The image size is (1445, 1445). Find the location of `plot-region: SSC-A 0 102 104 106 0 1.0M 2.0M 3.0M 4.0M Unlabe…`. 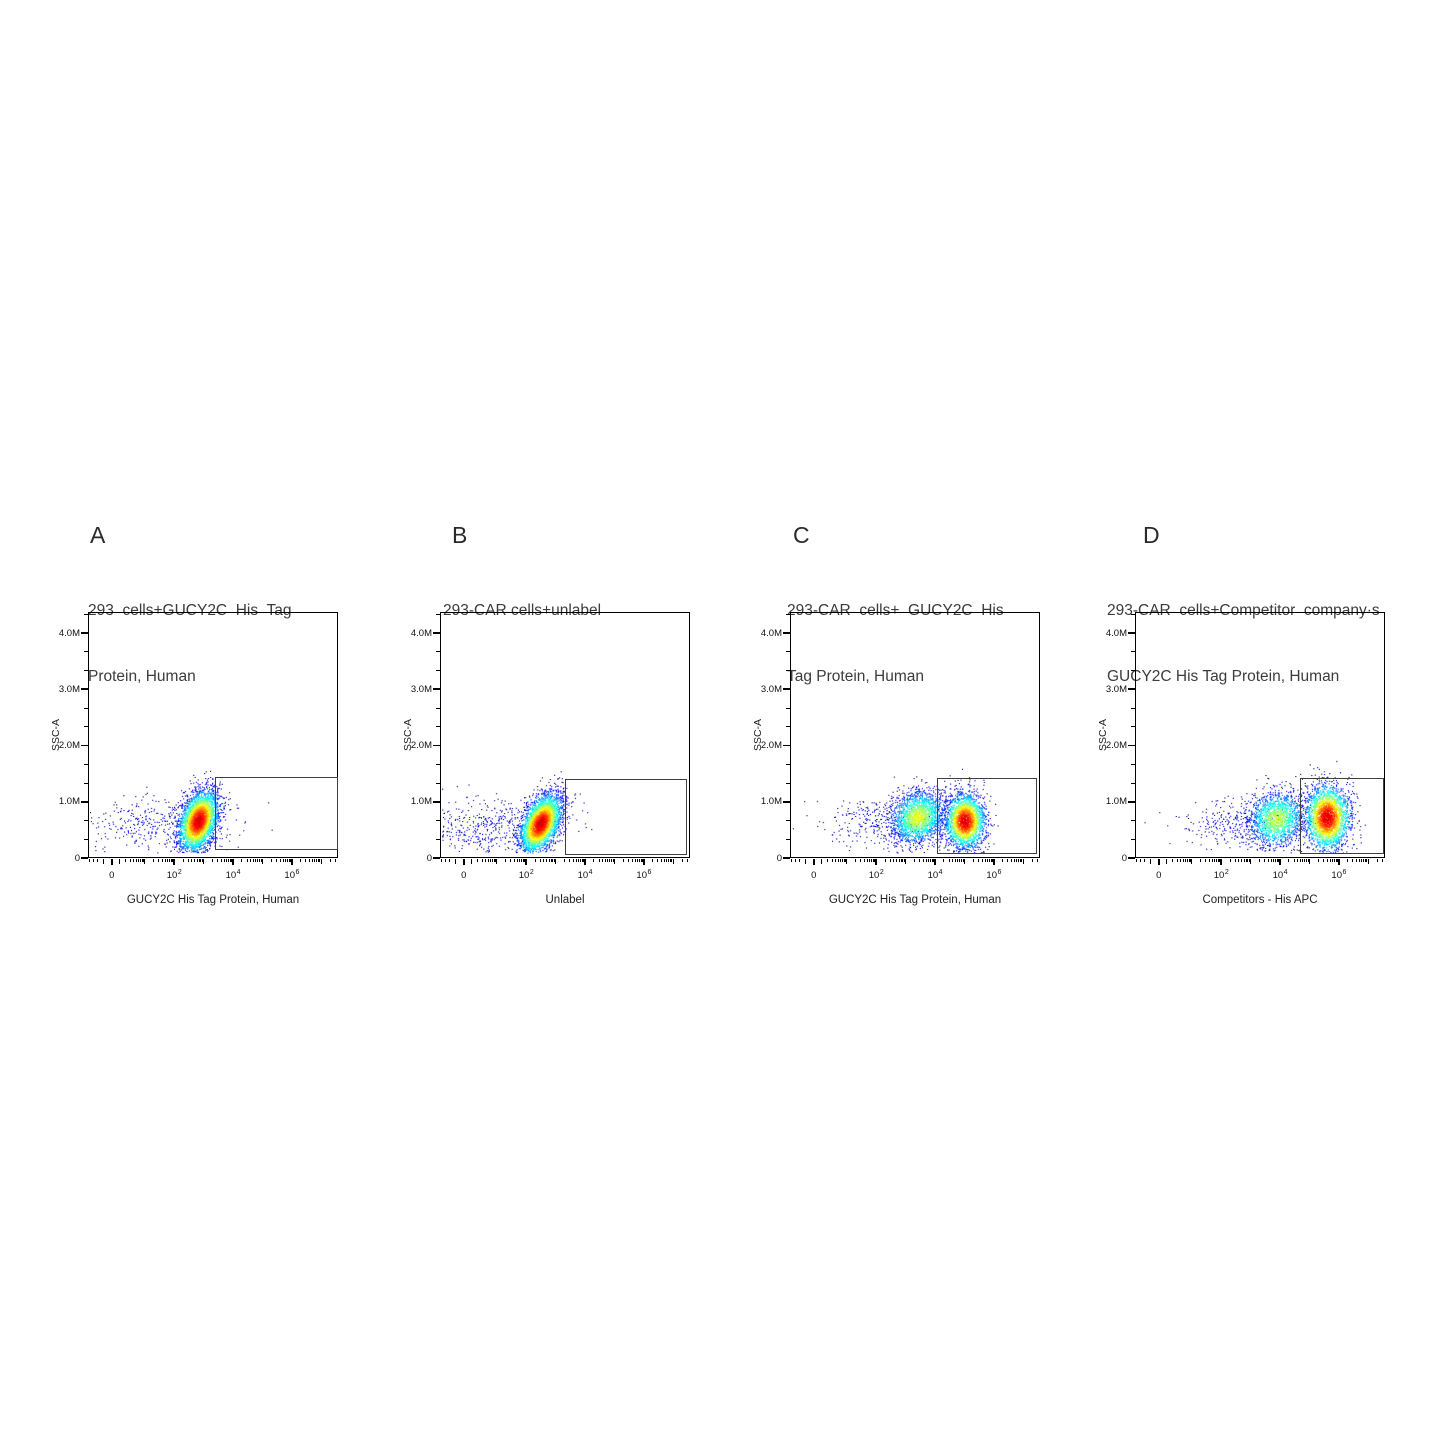

plot-region: SSC-A 0 102 104 106 0 1.0M 2.0M 3.0M 4.0M Unlabe… is located at coordinates (546, 759).